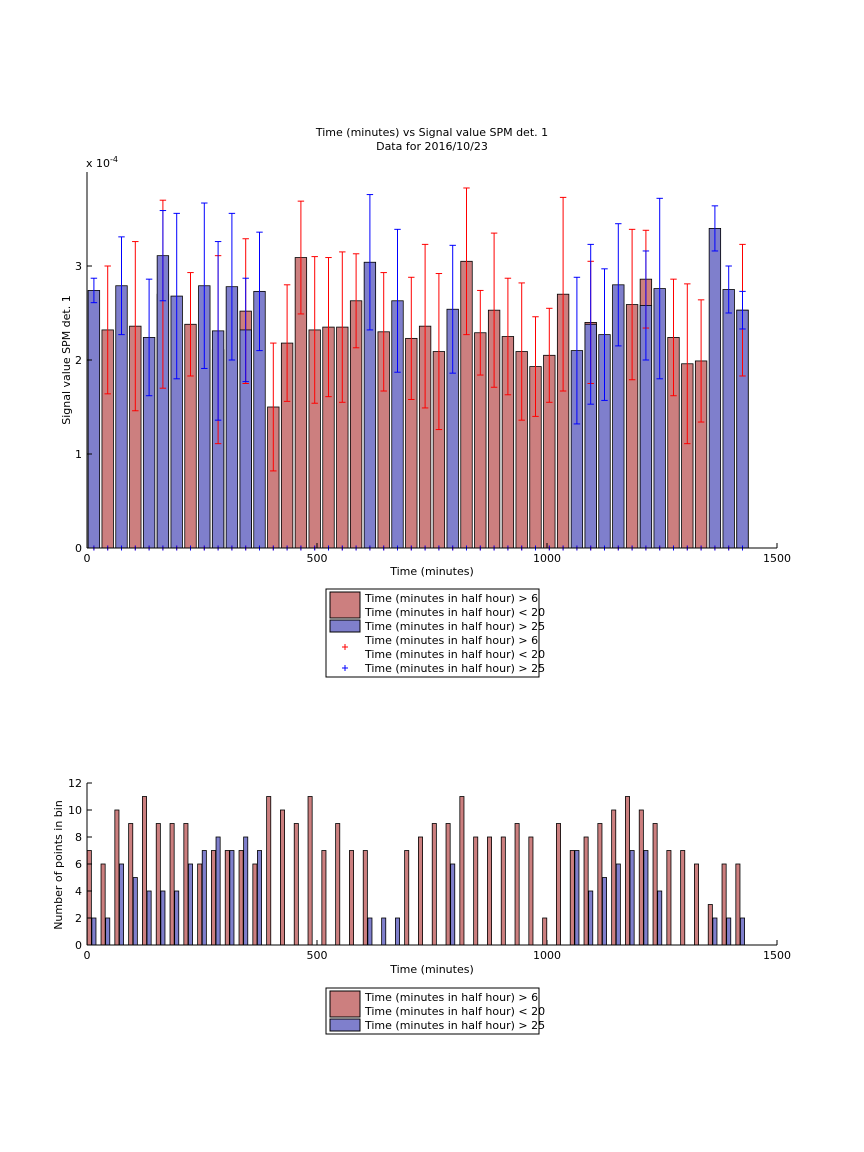 The width and height of the screenshot is (864, 1152). I want to click on chart2-xlabel: Time (minutes), so click(431, 969).